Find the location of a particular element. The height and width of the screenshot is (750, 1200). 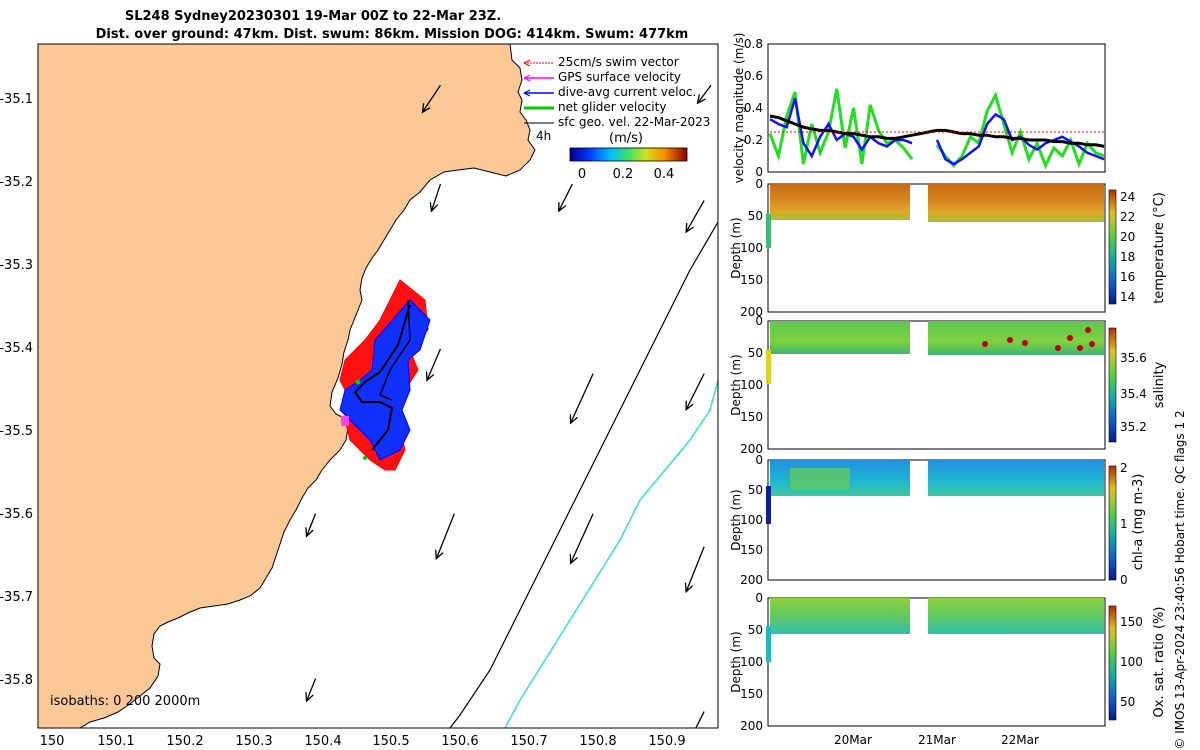

y-tick: -35.7 is located at coordinates (16, 597).